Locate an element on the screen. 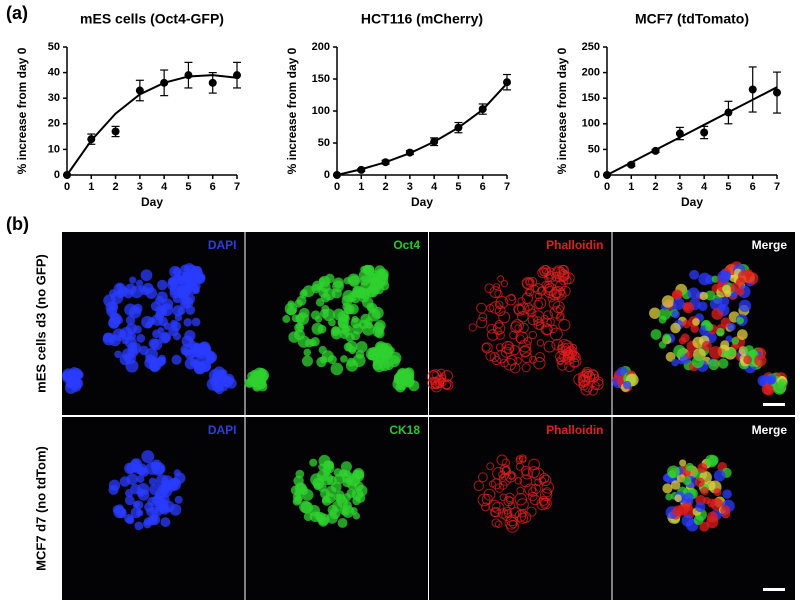  x-tick-label: 2 is located at coordinates (386, 187).